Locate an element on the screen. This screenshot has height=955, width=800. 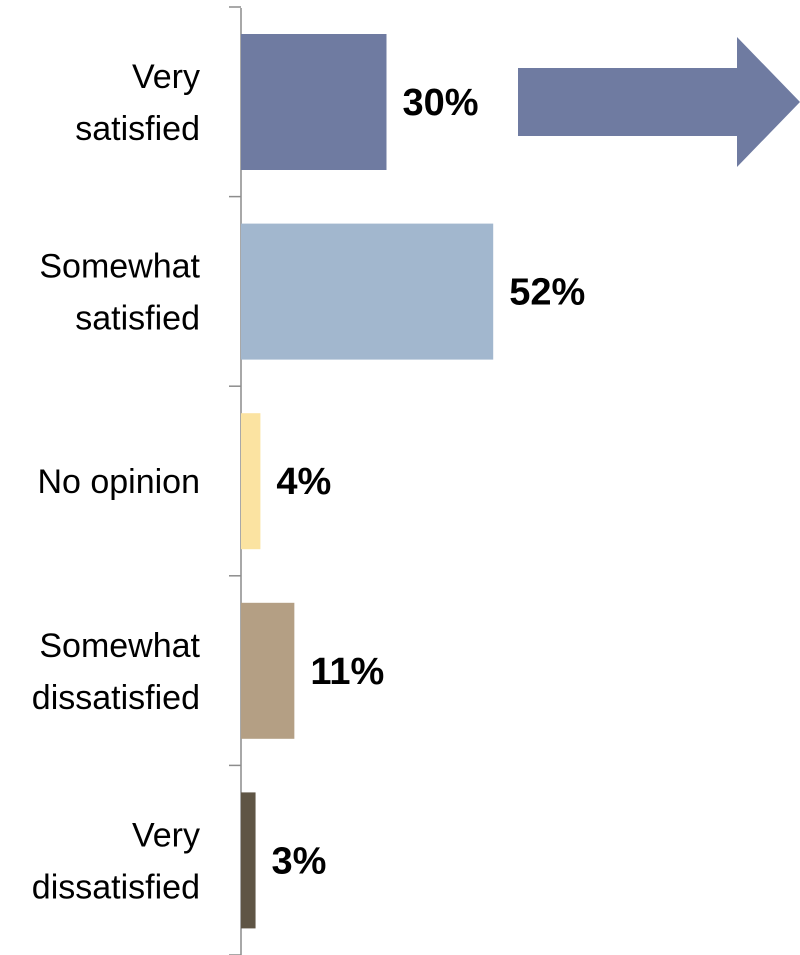
annotation is located at coordinates (659, 102).